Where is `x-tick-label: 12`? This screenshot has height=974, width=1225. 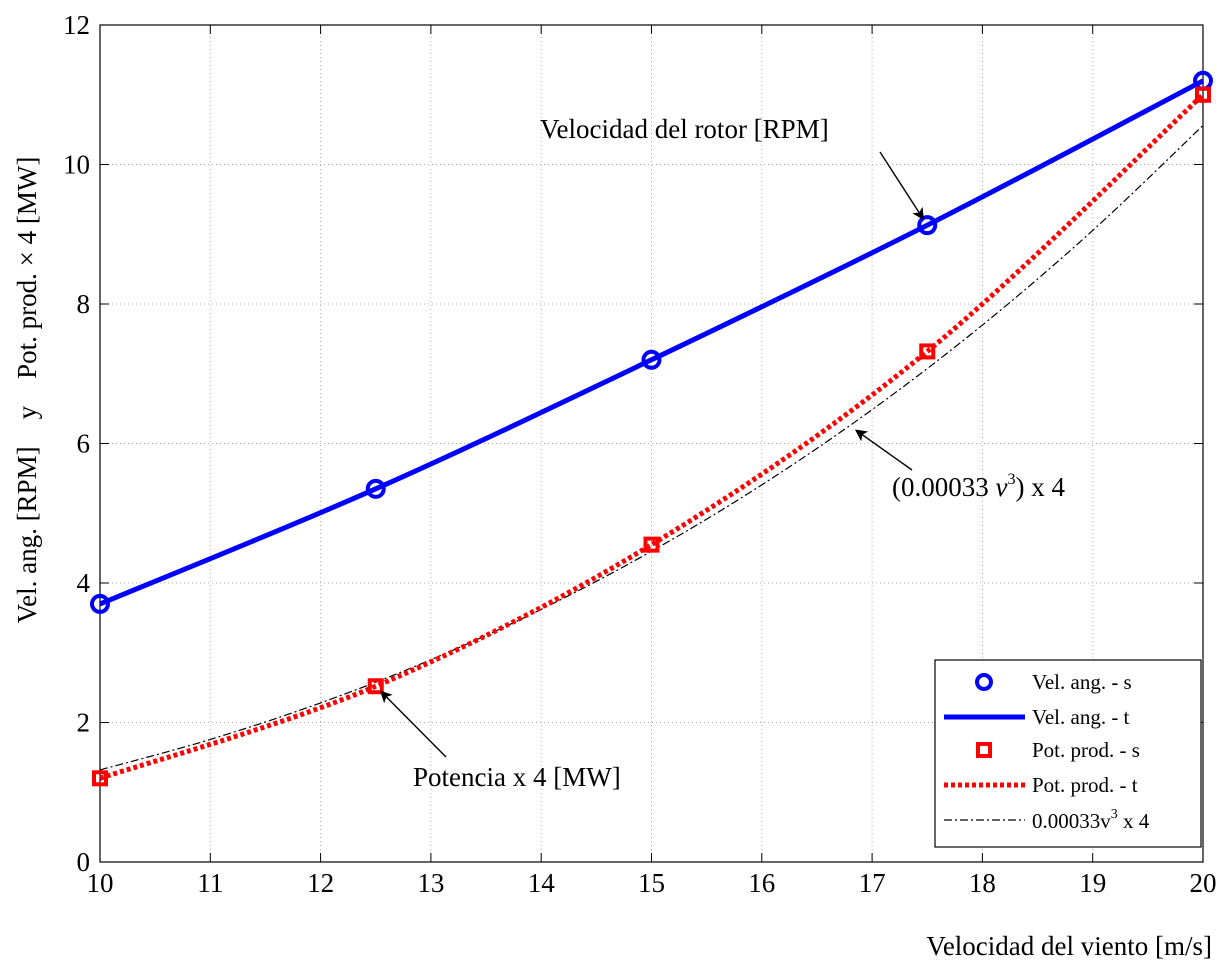
x-tick-label: 12 is located at coordinates (320, 883).